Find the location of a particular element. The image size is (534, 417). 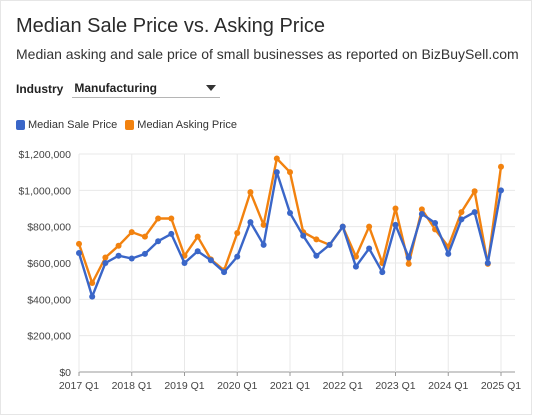

y-tick-label: $1,200,000 is located at coordinates (44, 155).